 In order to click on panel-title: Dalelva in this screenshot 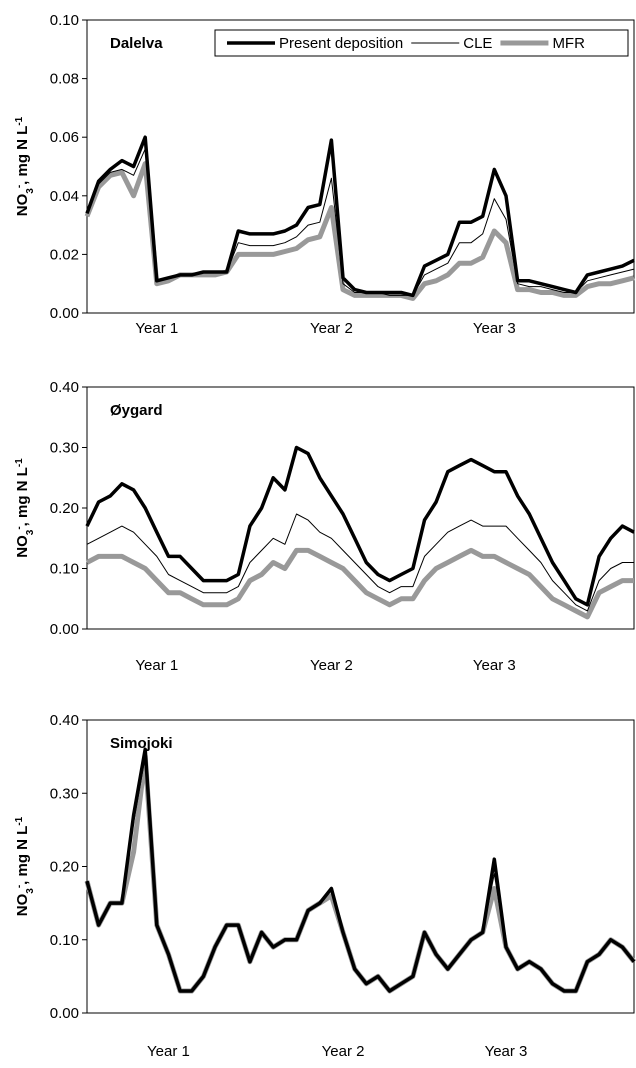, I will do `click(136, 43)`.